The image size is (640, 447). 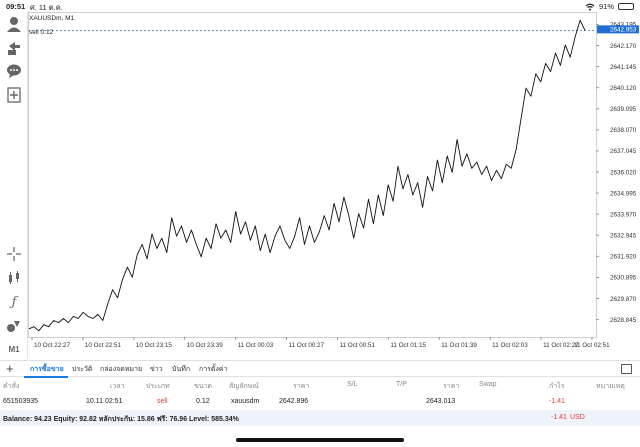 What do you see at coordinates (623, 25) in the screenshot?
I see `y-tick-label: 2643.195` at bounding box center [623, 25].